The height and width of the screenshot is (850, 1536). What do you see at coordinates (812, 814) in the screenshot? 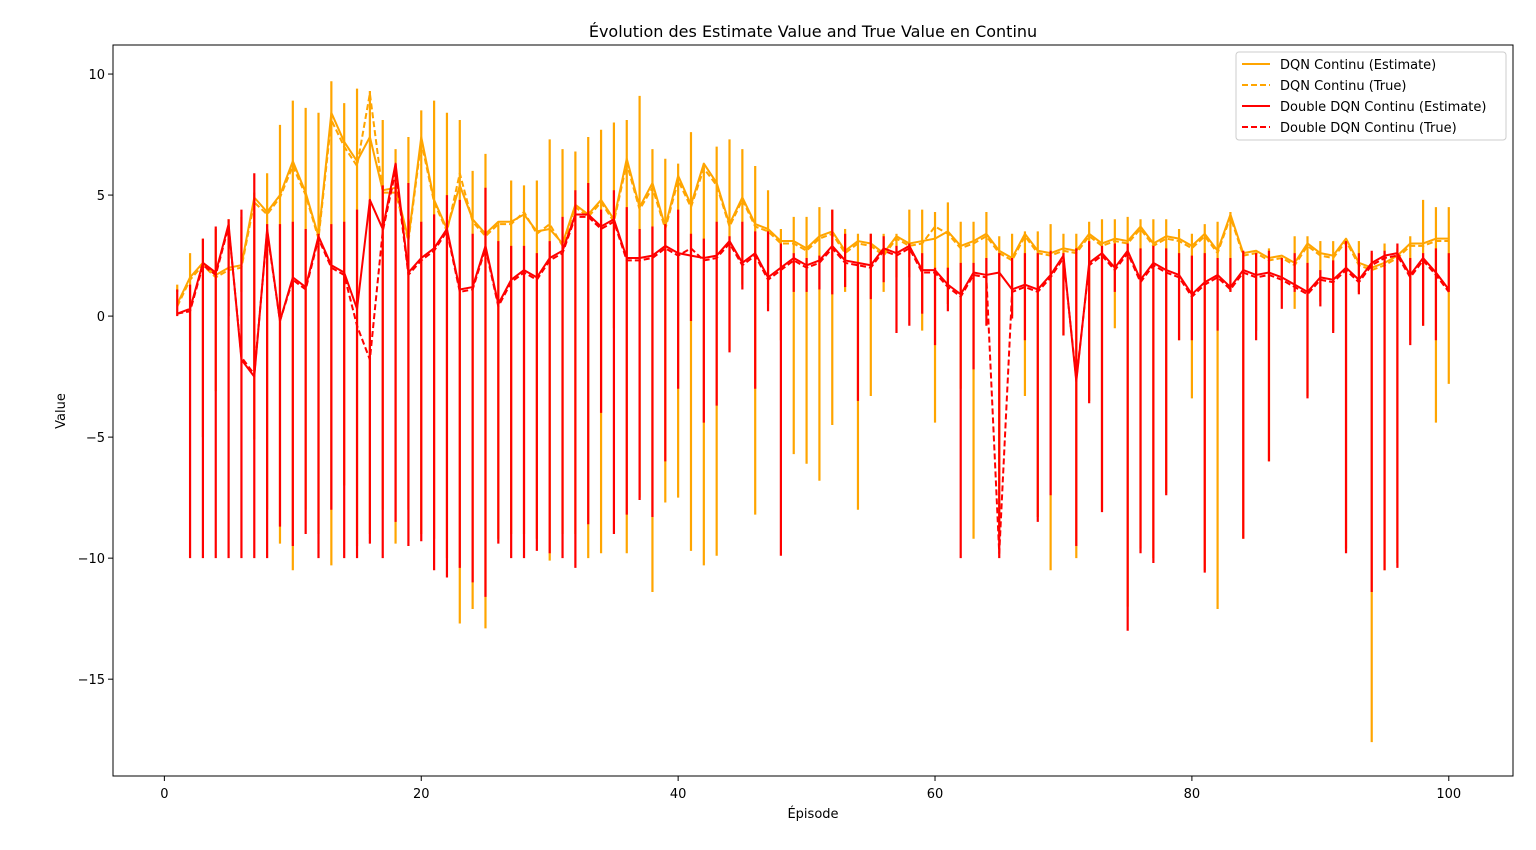
I see `x-axis-title: Épisode` at bounding box center [812, 814].